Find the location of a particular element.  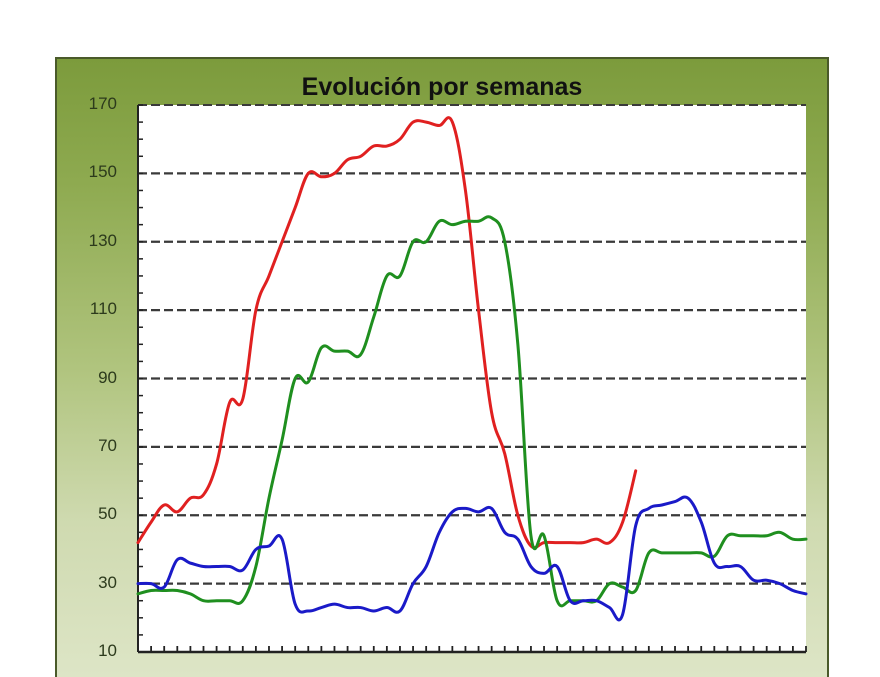

chart-title: Evolución por semanas is located at coordinates (442, 87).